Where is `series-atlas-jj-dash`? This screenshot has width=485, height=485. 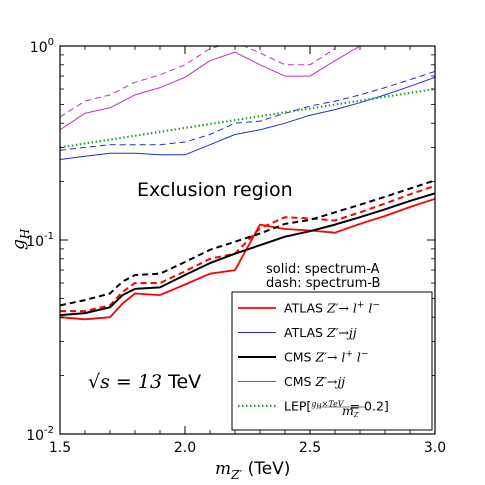 series-atlas-jj-dash is located at coordinates (247, 110).